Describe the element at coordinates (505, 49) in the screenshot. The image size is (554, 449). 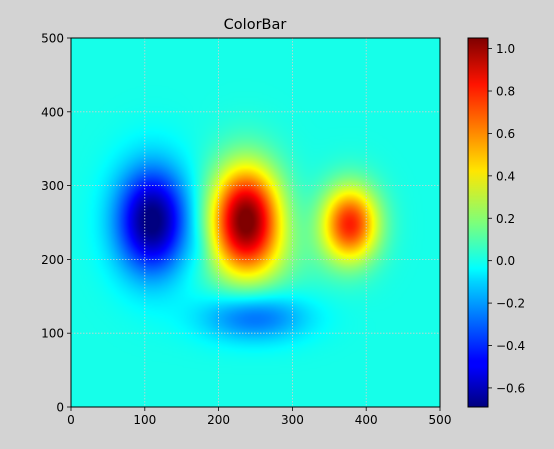
I see `colorbar-tick-label: 1.0` at that location.